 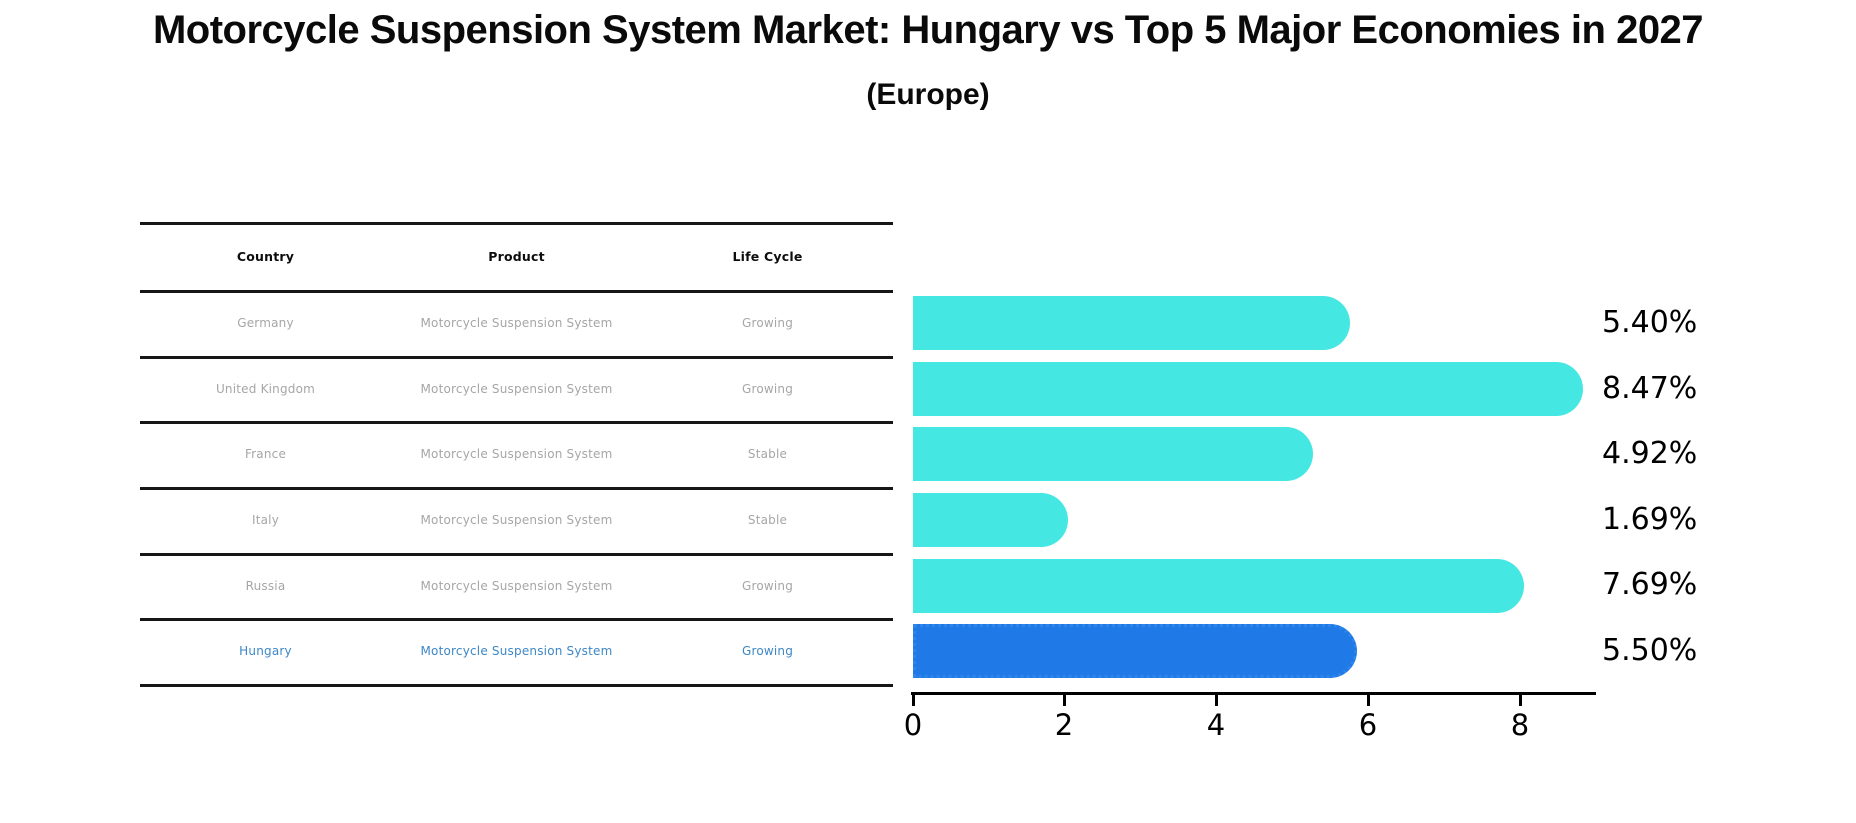 What do you see at coordinates (1216, 725) in the screenshot?
I see `x-tick-label: 4` at bounding box center [1216, 725].